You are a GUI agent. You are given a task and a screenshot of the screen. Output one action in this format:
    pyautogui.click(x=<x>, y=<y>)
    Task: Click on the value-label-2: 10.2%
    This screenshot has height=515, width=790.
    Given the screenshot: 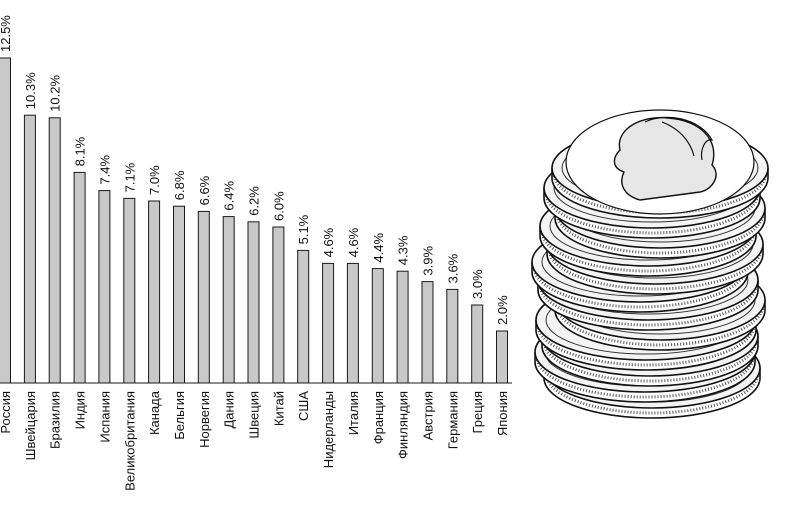 What is the action you would take?
    pyautogui.click(x=55, y=92)
    